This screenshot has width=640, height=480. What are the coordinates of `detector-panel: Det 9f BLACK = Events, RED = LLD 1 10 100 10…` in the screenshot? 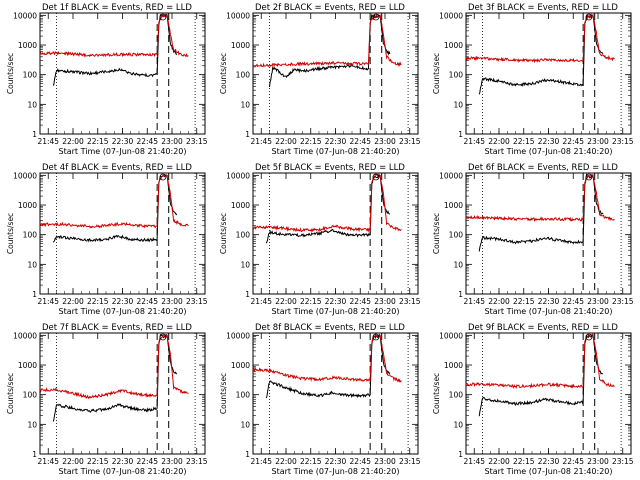 It's located at (533, 399).